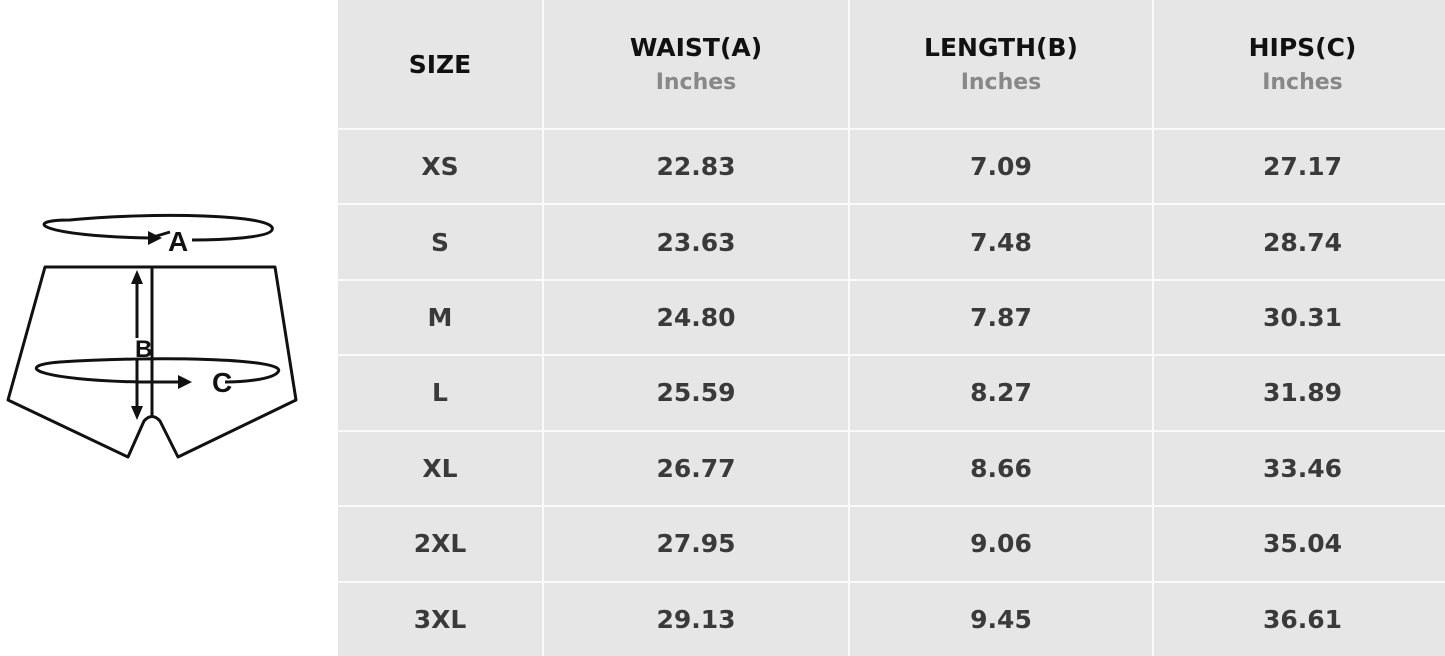  What do you see at coordinates (137, 413) in the screenshot?
I see `length-arrowhead-down` at bounding box center [137, 413].